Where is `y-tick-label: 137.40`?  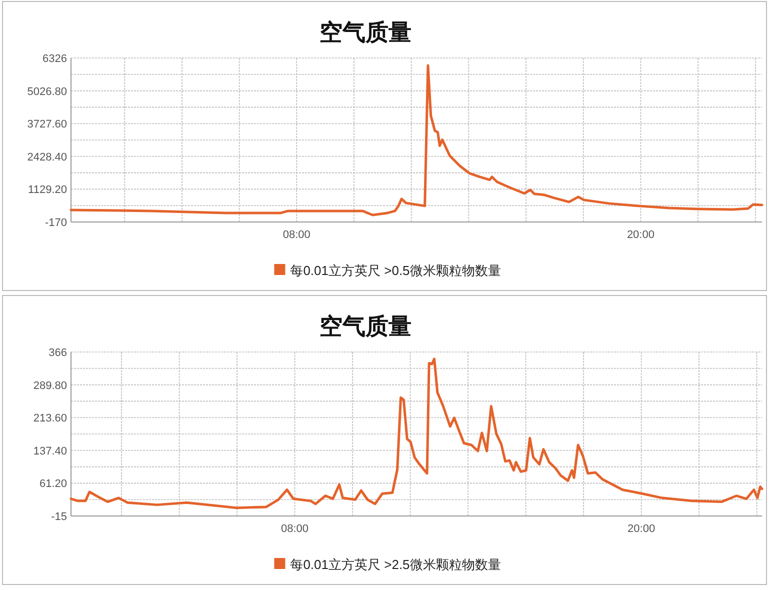 y-tick-label: 137.40 is located at coordinates (50, 451).